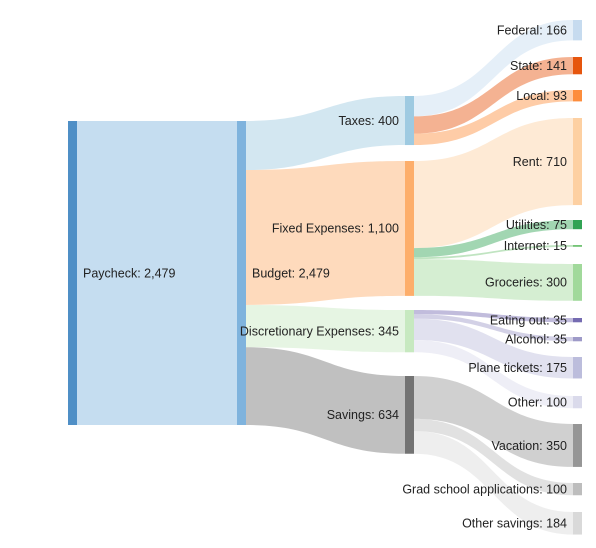 This screenshot has width=596, height=548. What do you see at coordinates (493, 239) in the screenshot?
I see `link-fixed-utilities` at bounding box center [493, 239].